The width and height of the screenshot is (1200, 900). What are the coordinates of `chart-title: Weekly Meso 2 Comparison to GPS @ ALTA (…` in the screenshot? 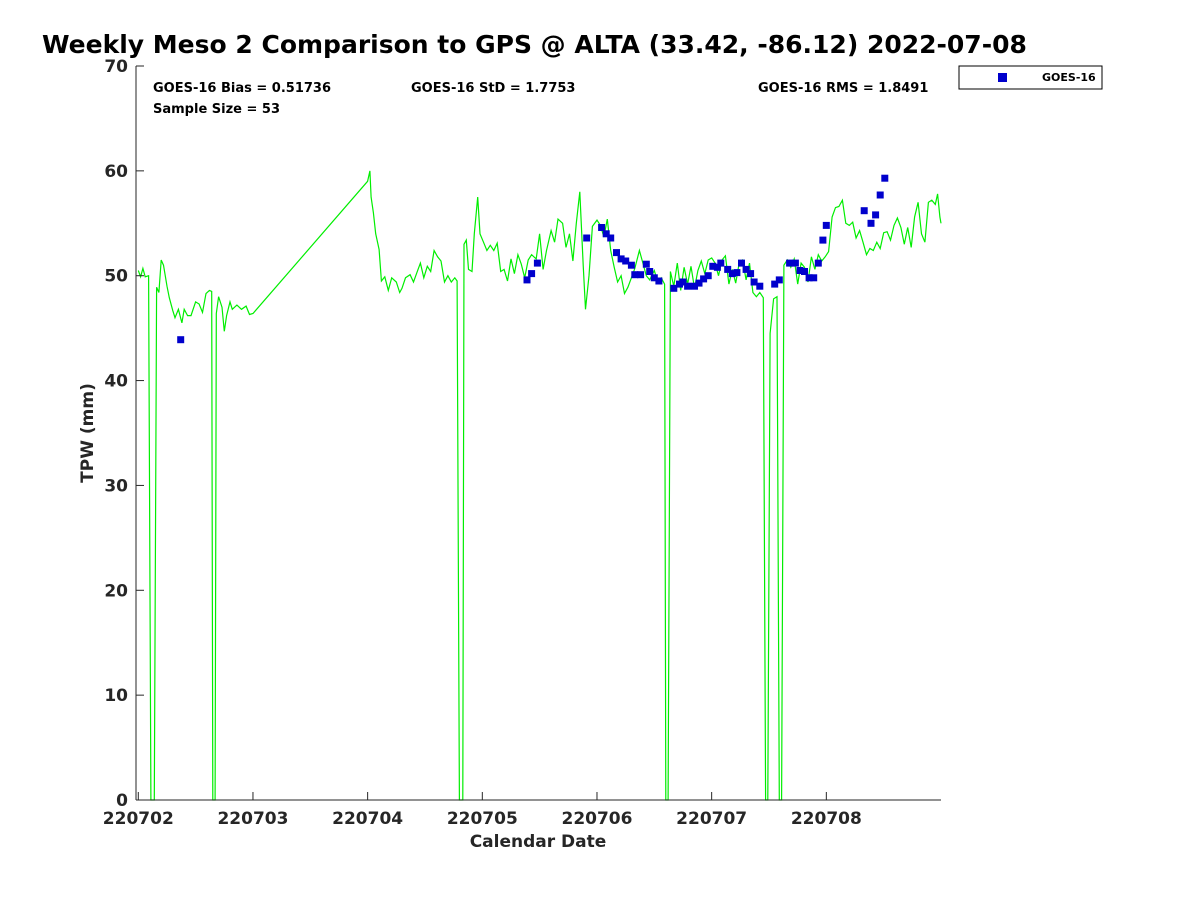 It's located at (534, 44).